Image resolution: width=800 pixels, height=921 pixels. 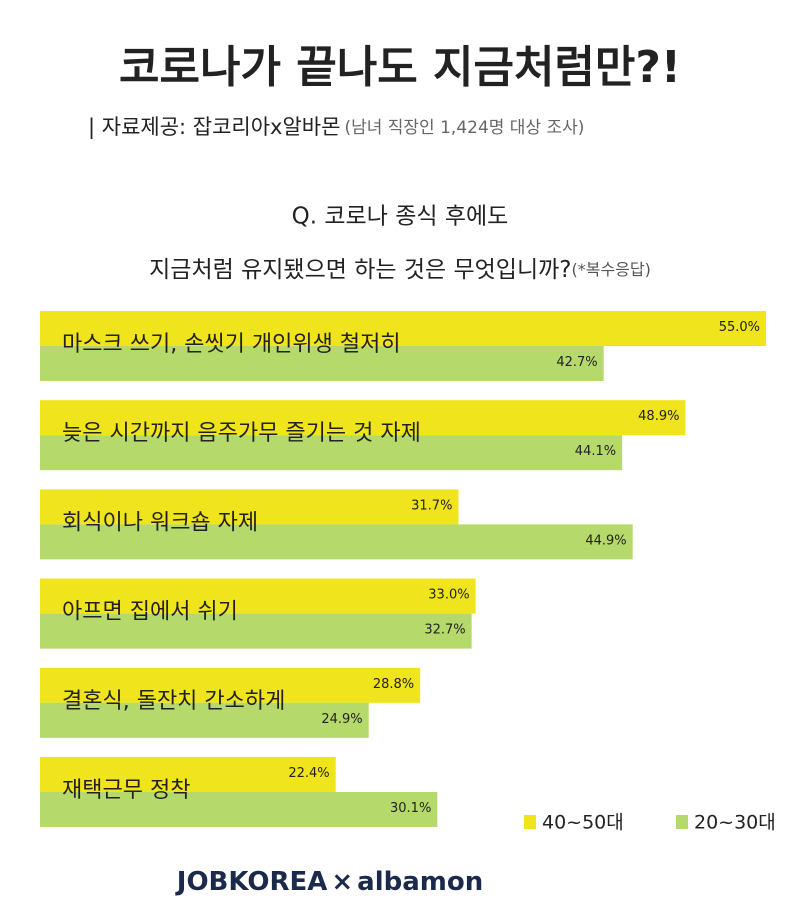 I want to click on subtitle: | 자료제공: 잡코리아x알바몬 (남녀 직장인 1,424명 대상 조사), so click(x=336, y=127).